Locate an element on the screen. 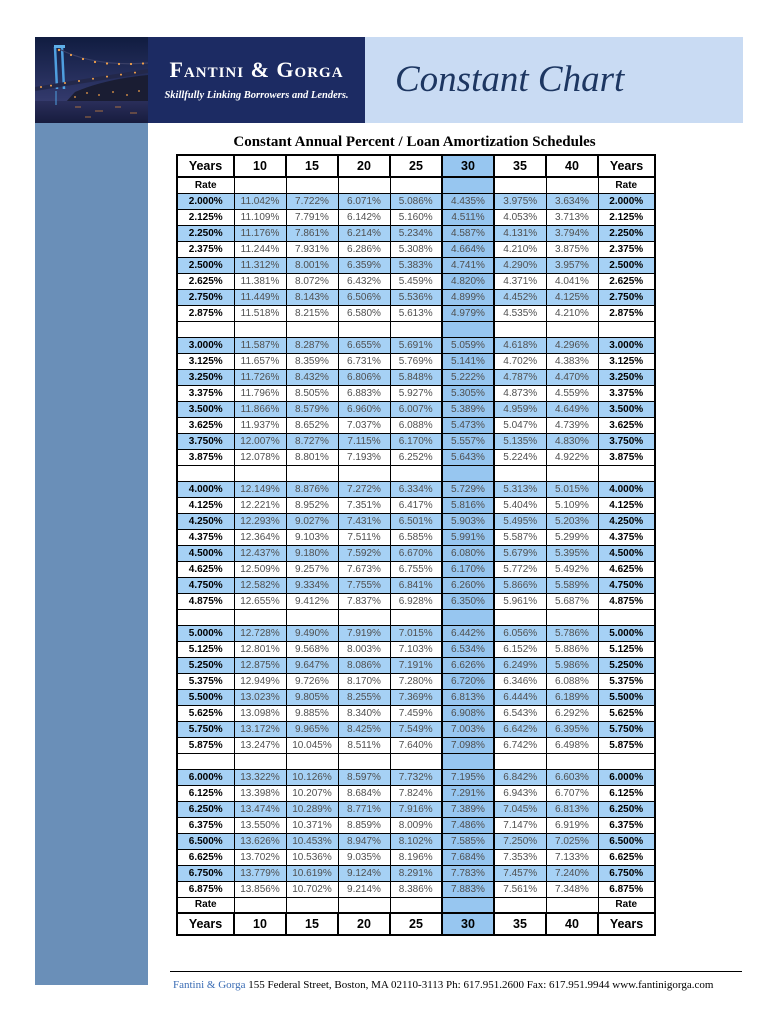 The width and height of the screenshot is (768, 1024). value-cell: 4.383% is located at coordinates (572, 361).